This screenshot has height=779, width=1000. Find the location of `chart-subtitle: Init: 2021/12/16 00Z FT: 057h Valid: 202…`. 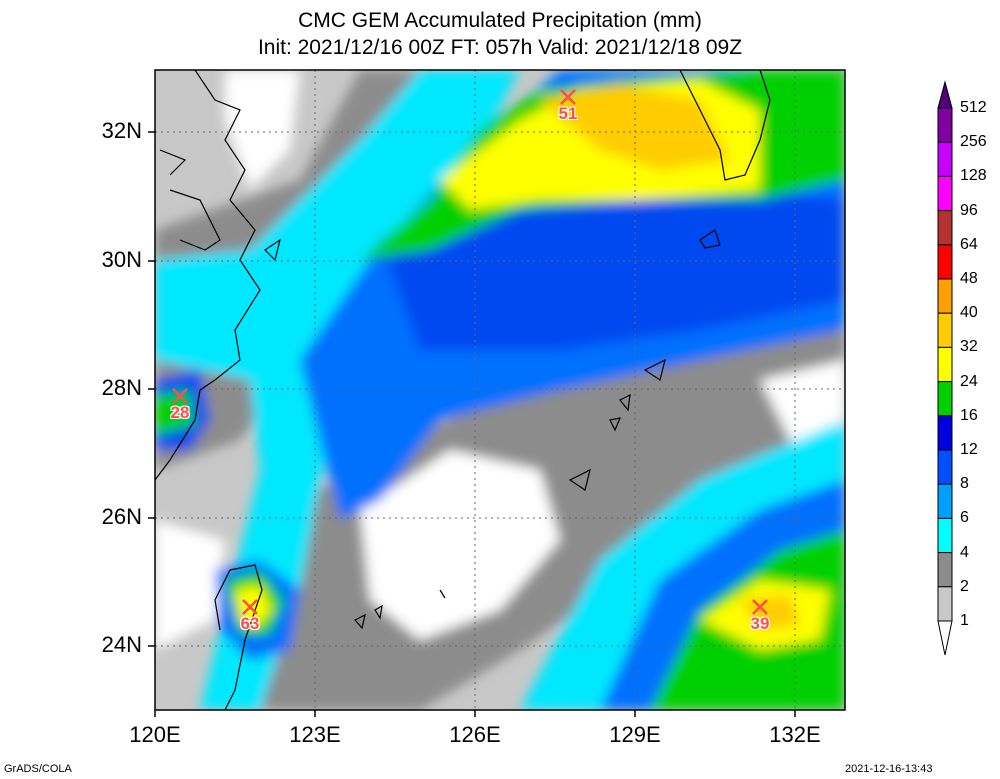

chart-subtitle: Init: 2021/12/16 00Z FT: 057h Valid: 202… is located at coordinates (500, 47).